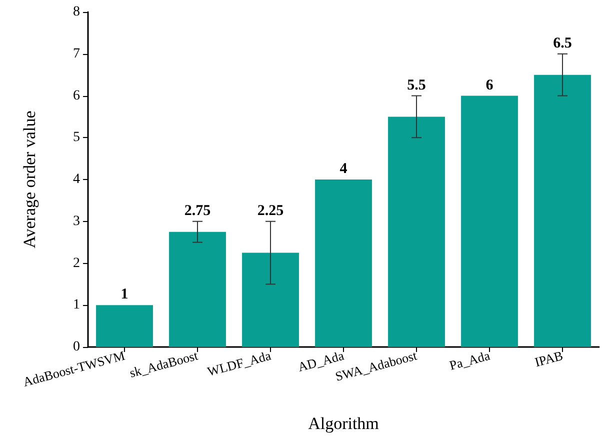 The height and width of the screenshot is (437, 603). What do you see at coordinates (76, 221) in the screenshot?
I see `y-tick-label: 3` at bounding box center [76, 221].